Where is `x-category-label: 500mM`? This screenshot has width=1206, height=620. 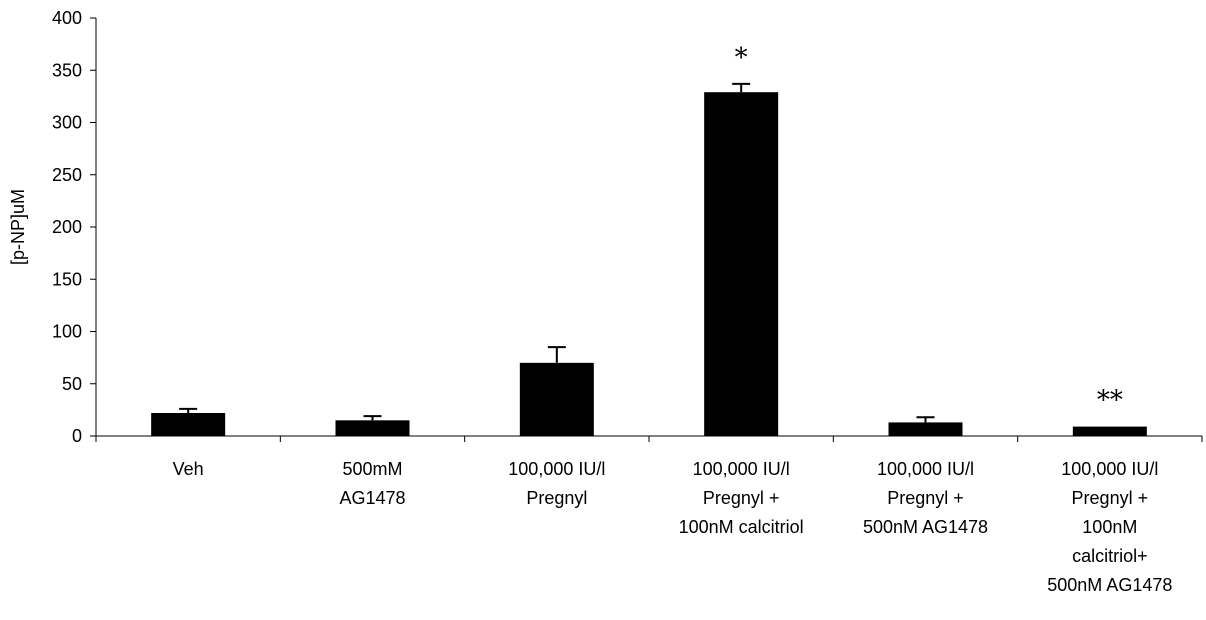 x-category-label: 500mM is located at coordinates (372, 469).